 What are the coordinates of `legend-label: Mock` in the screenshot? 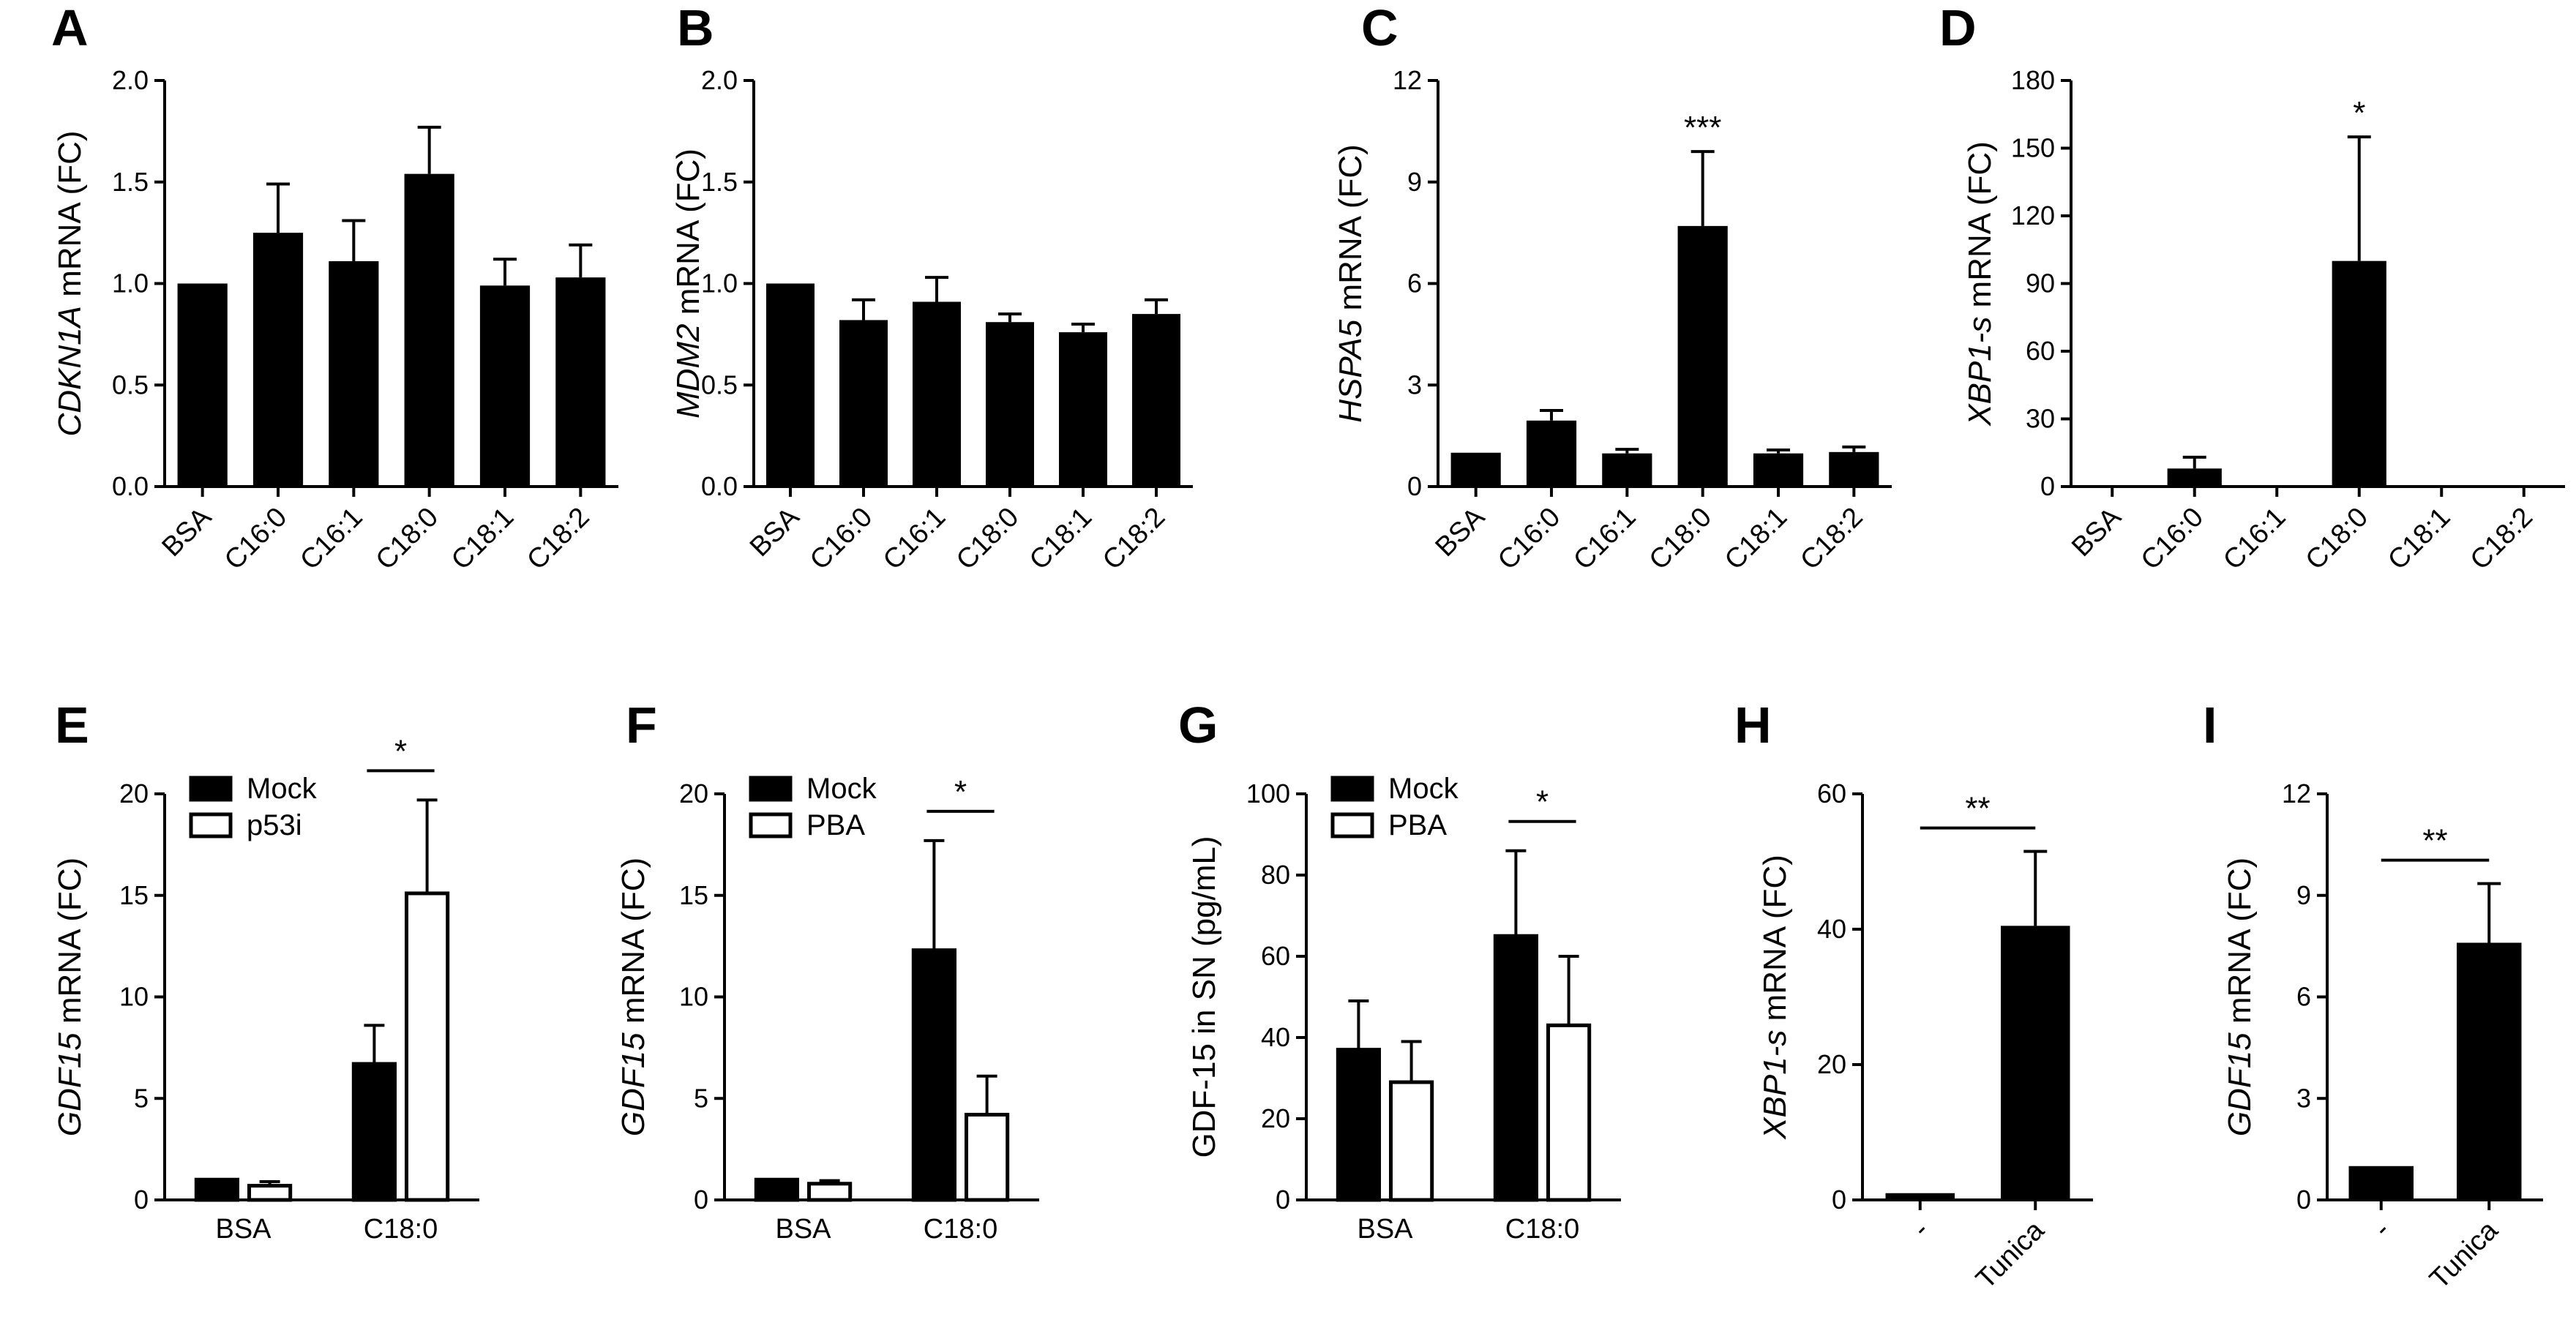 It's located at (841, 789).